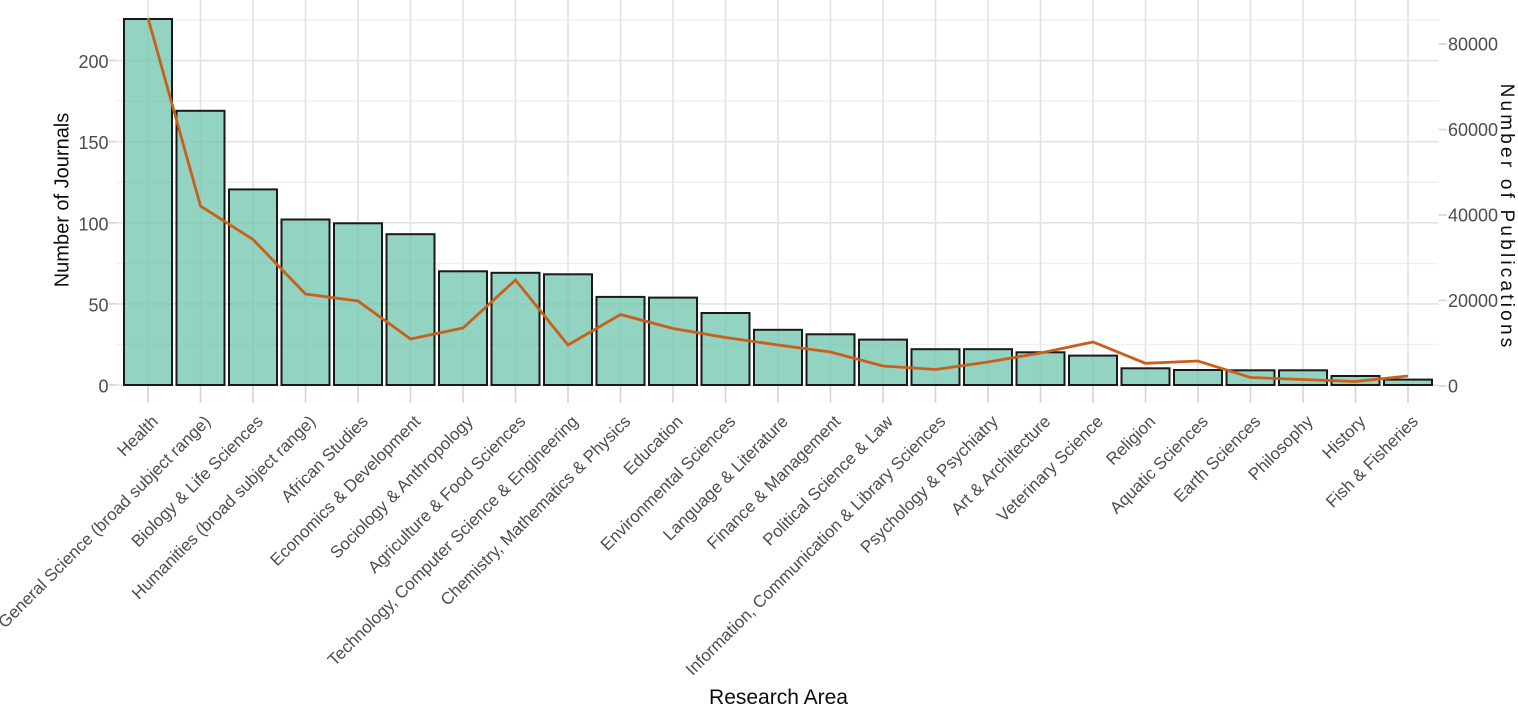 This screenshot has height=713, width=1518. I want to click on svg-text: Number of Publications, so click(1506, 217).